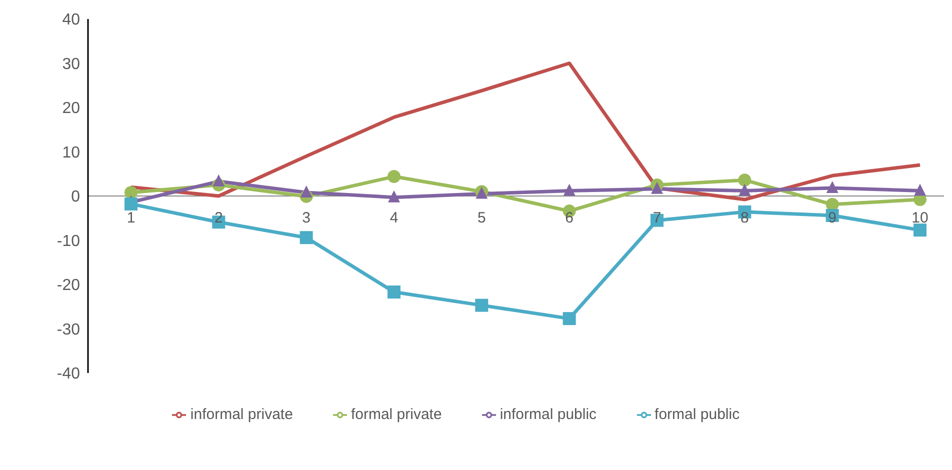 The width and height of the screenshot is (952, 470). What do you see at coordinates (71, 109) in the screenshot?
I see `y-tick-label: 20` at bounding box center [71, 109].